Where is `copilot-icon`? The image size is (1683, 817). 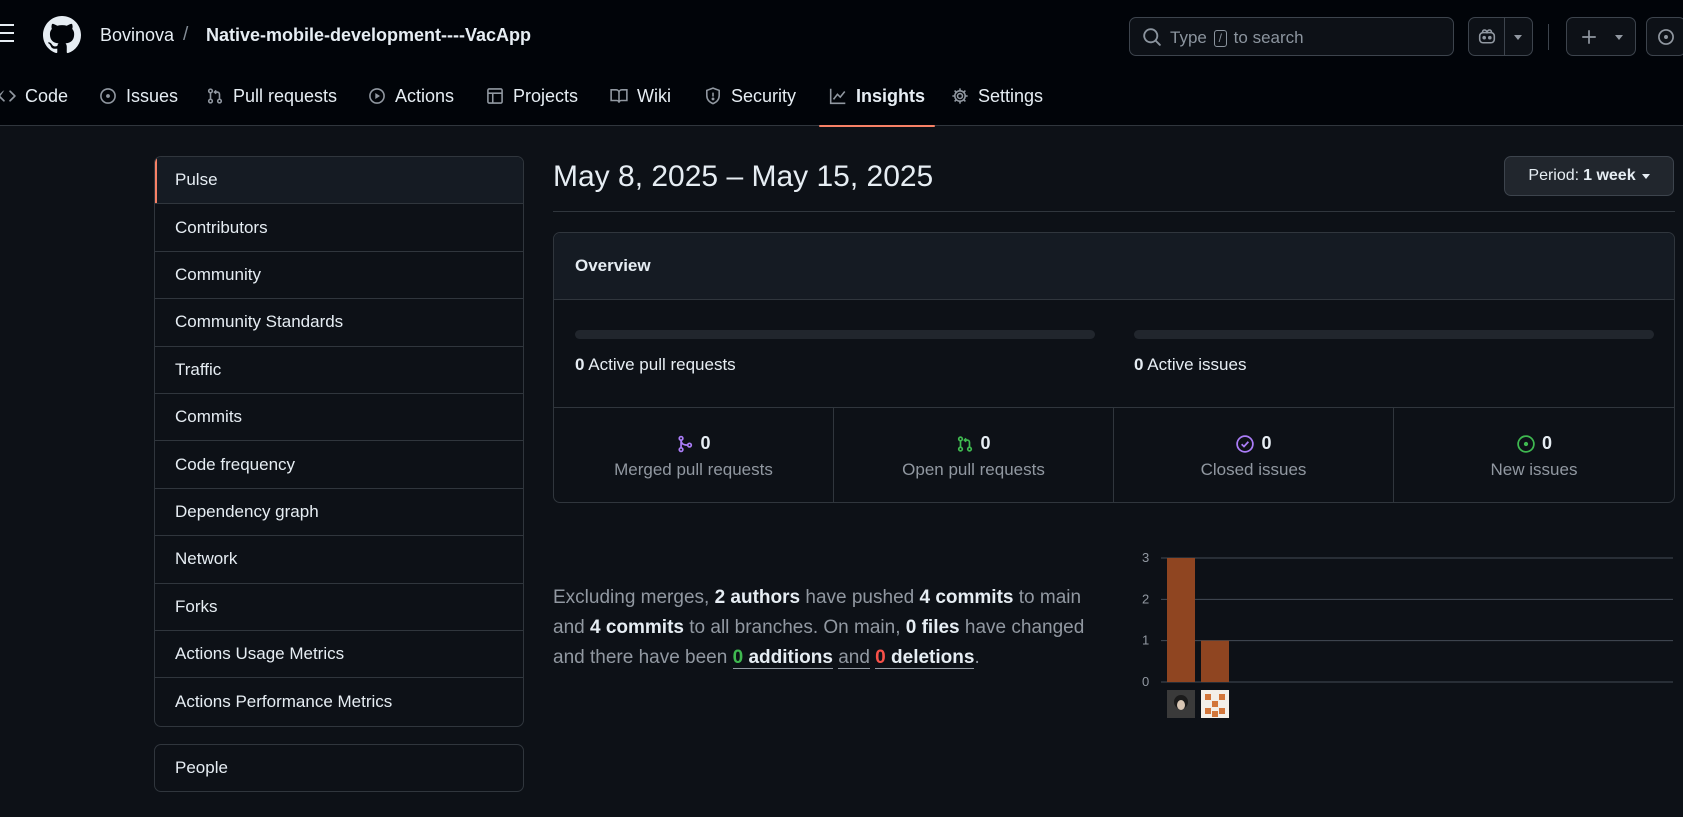
copilot-icon is located at coordinates (1487, 36).